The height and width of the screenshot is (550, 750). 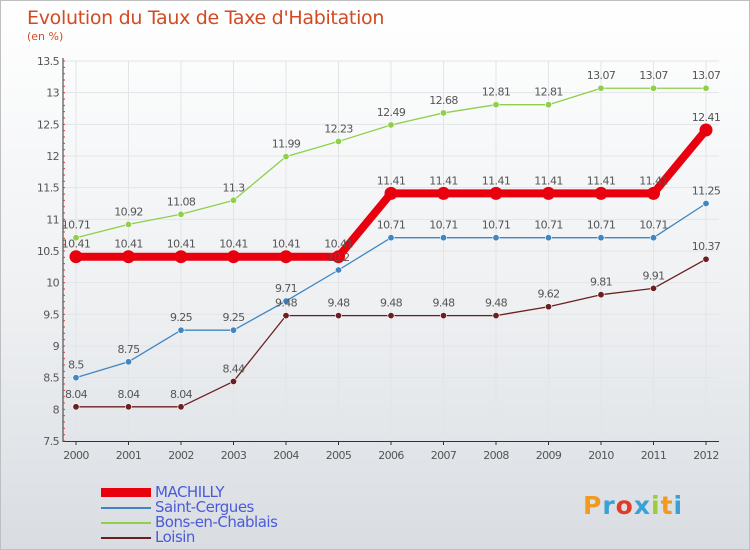 What do you see at coordinates (204, 507) in the screenshot?
I see `legend-label: Saint-Cergues` at bounding box center [204, 507].